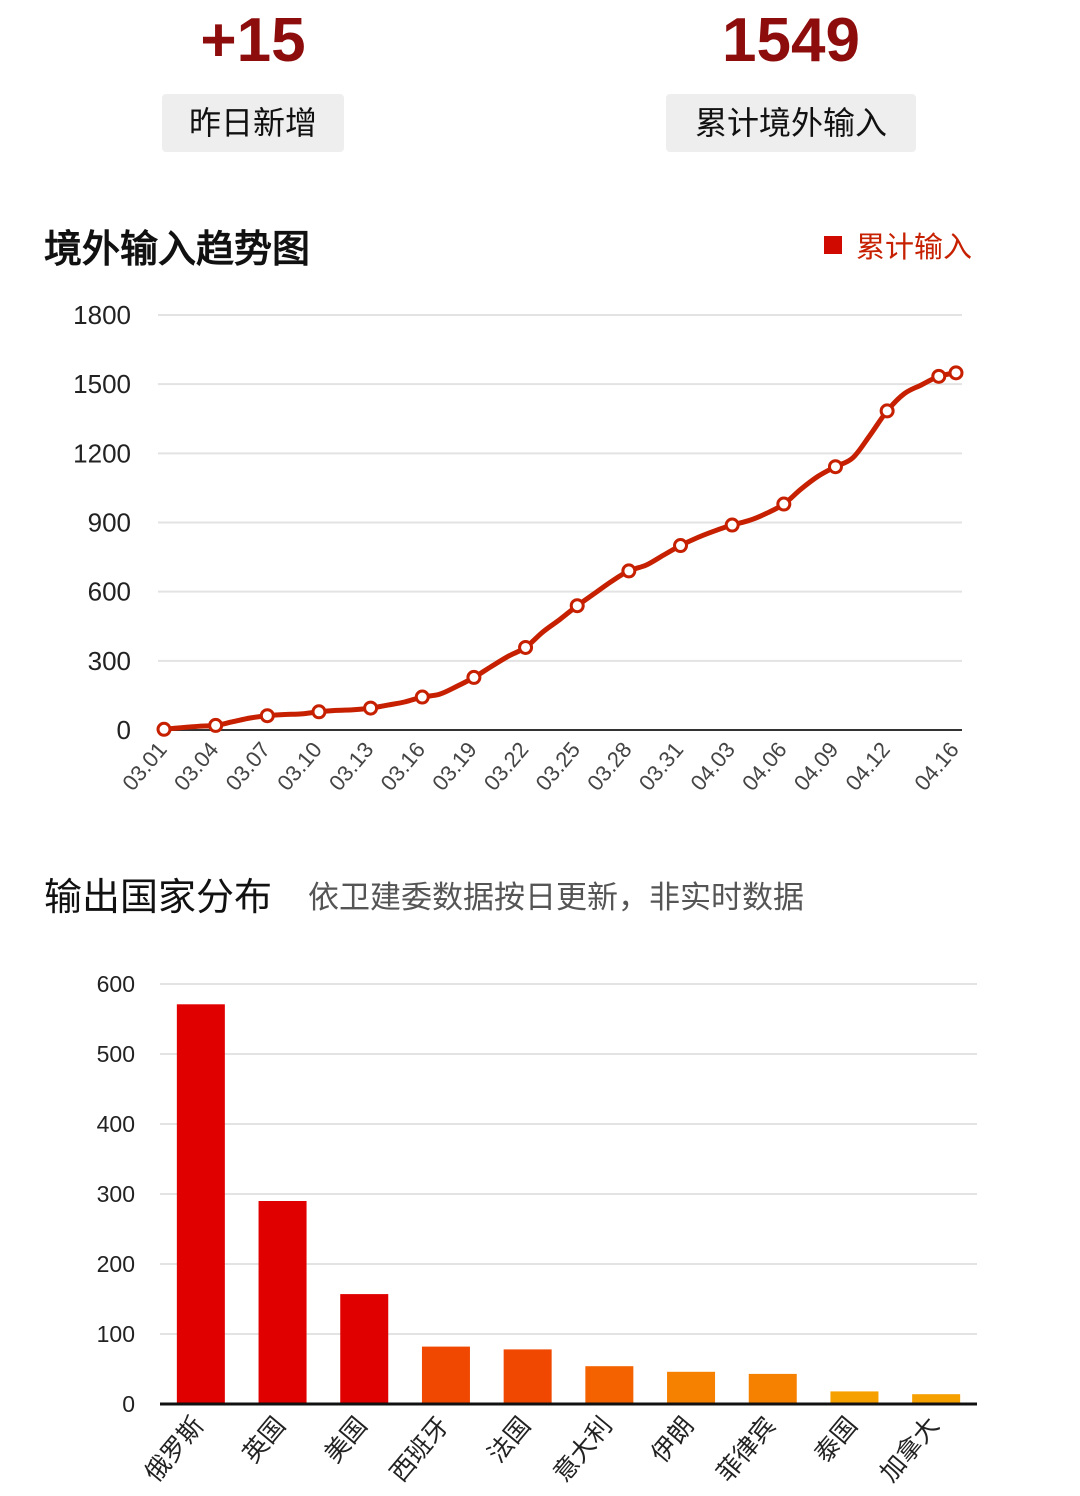  I want to click on x-tick-label: 03.10, so click(299, 766).